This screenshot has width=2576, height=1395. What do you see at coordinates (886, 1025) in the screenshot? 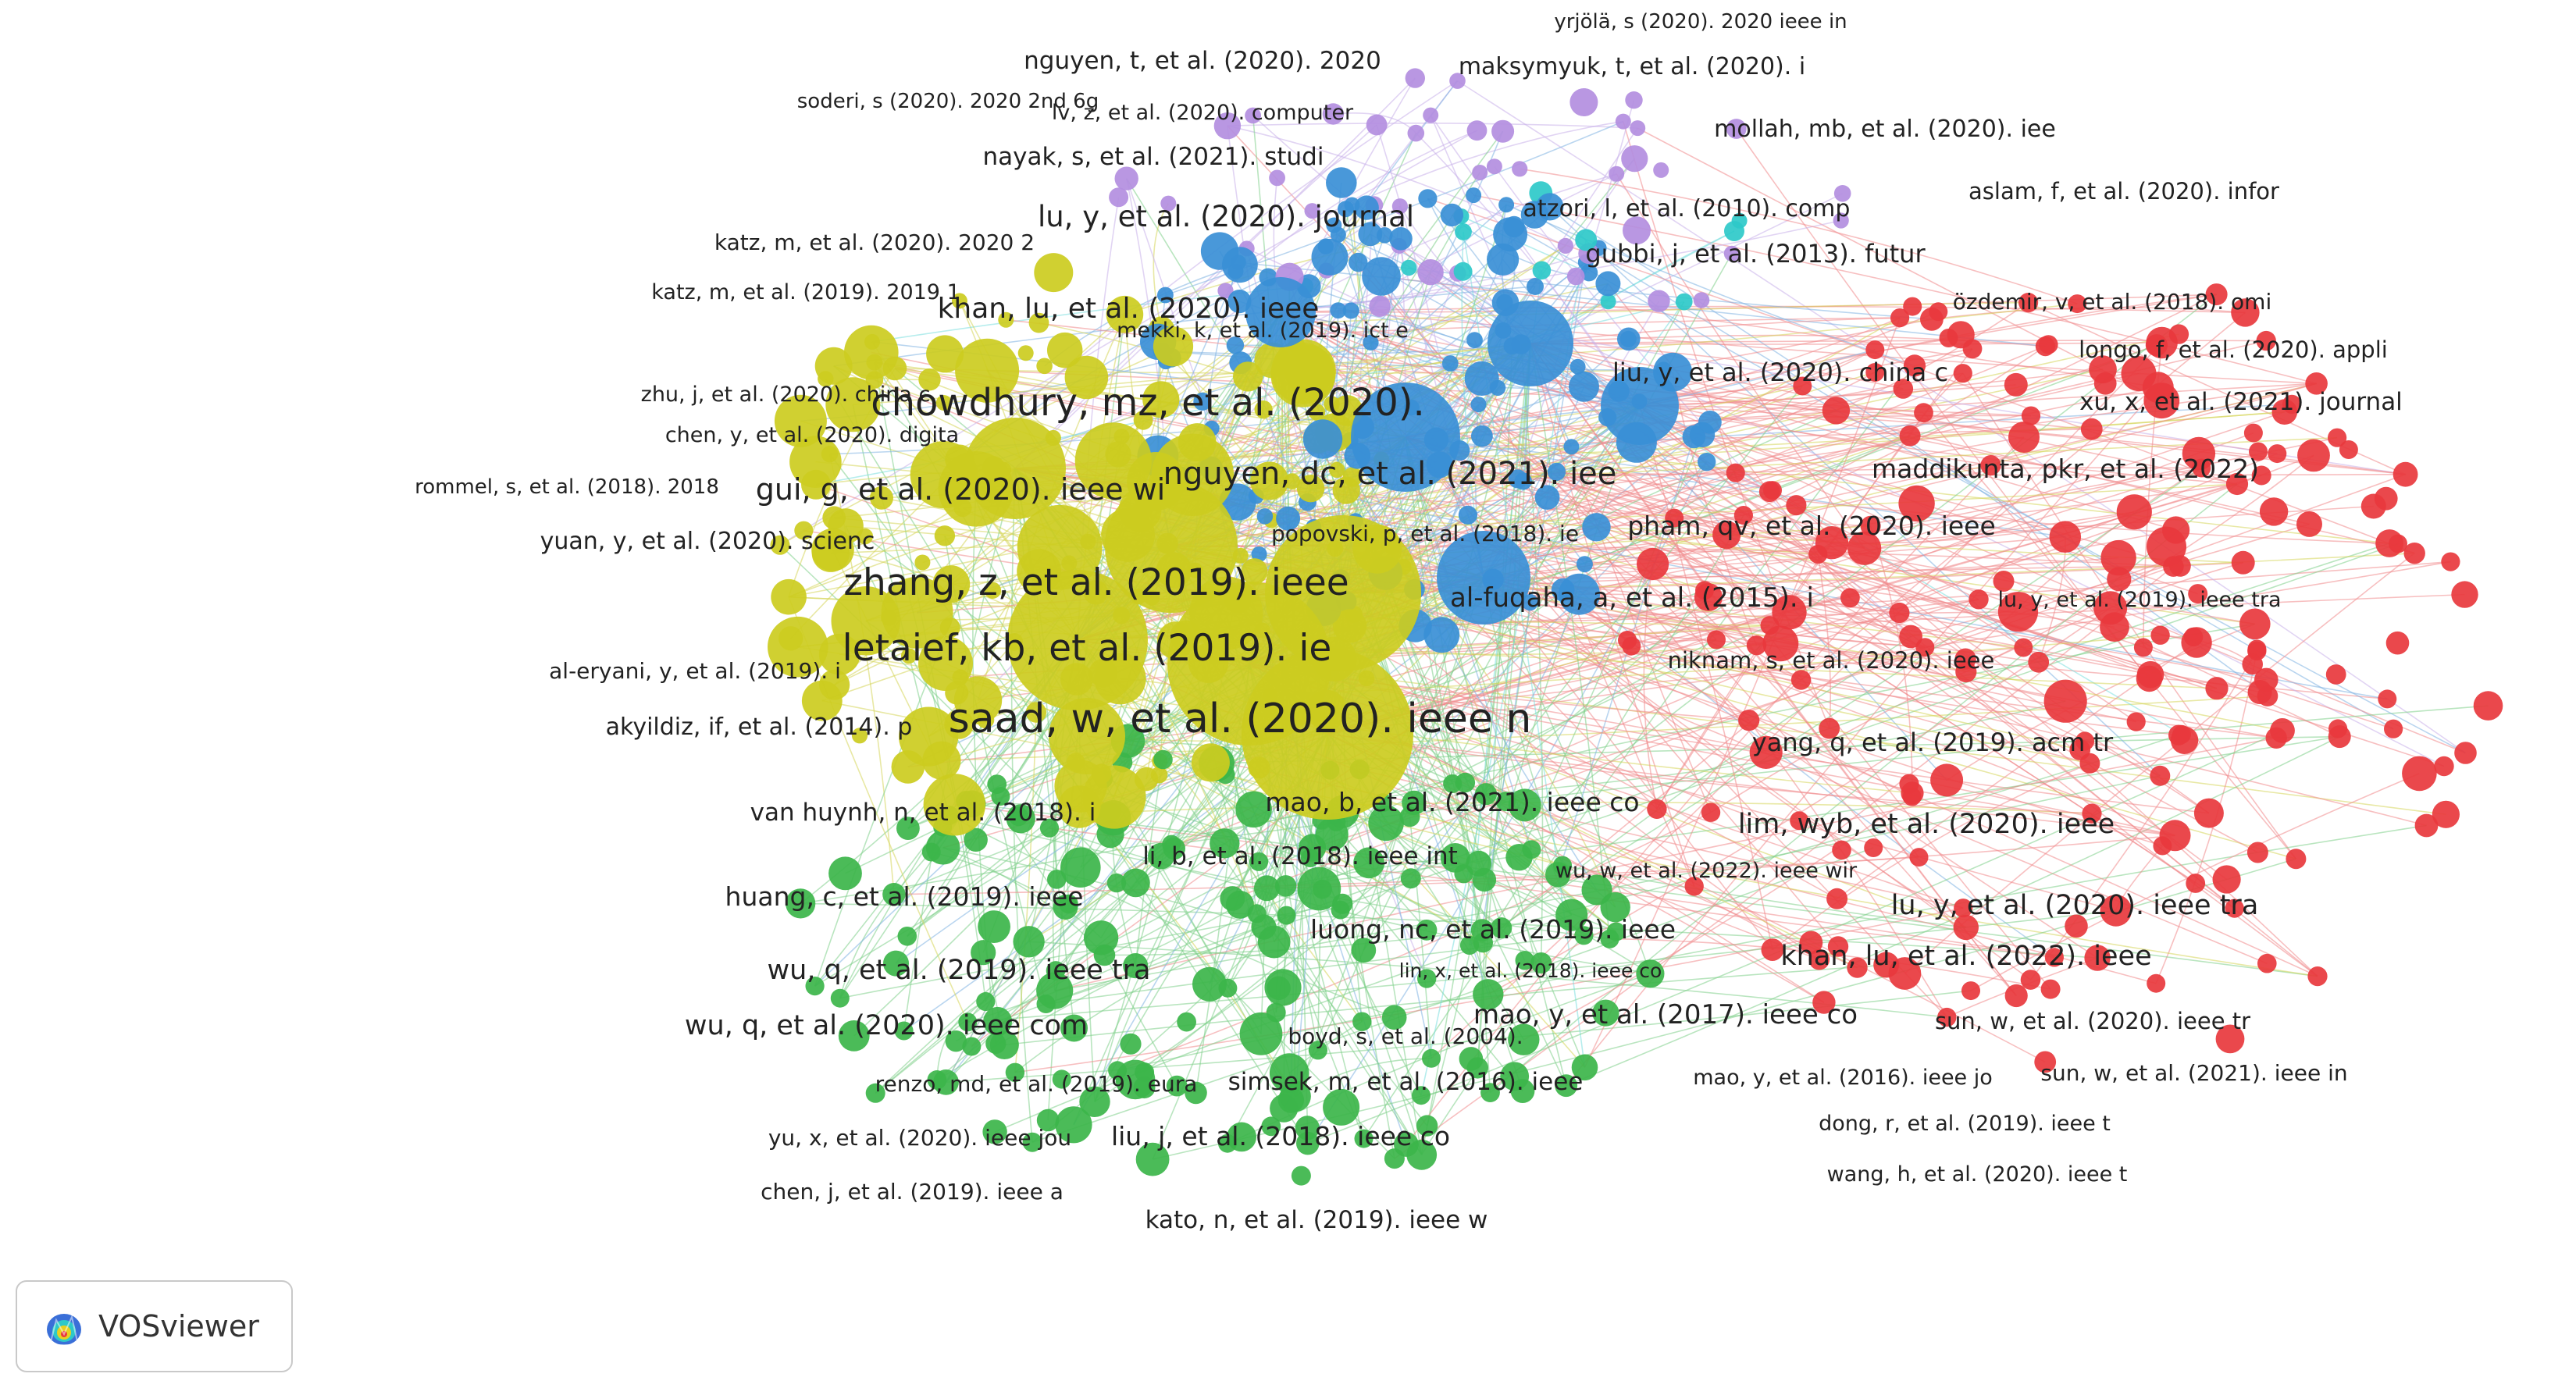
I see `node-label: wu, q, et al. (2020). ieee com` at bounding box center [886, 1025].